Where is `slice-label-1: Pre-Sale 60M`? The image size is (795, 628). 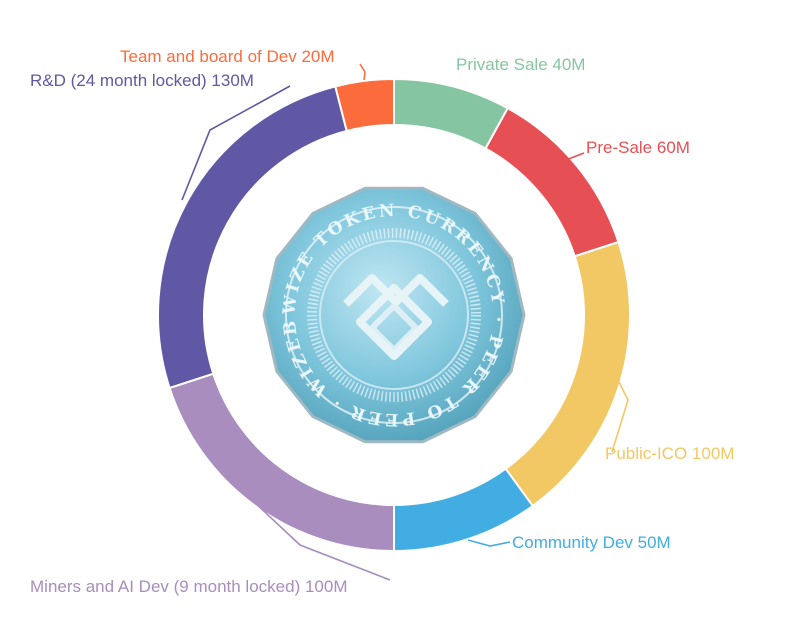 slice-label-1: Pre-Sale 60M is located at coordinates (638, 147).